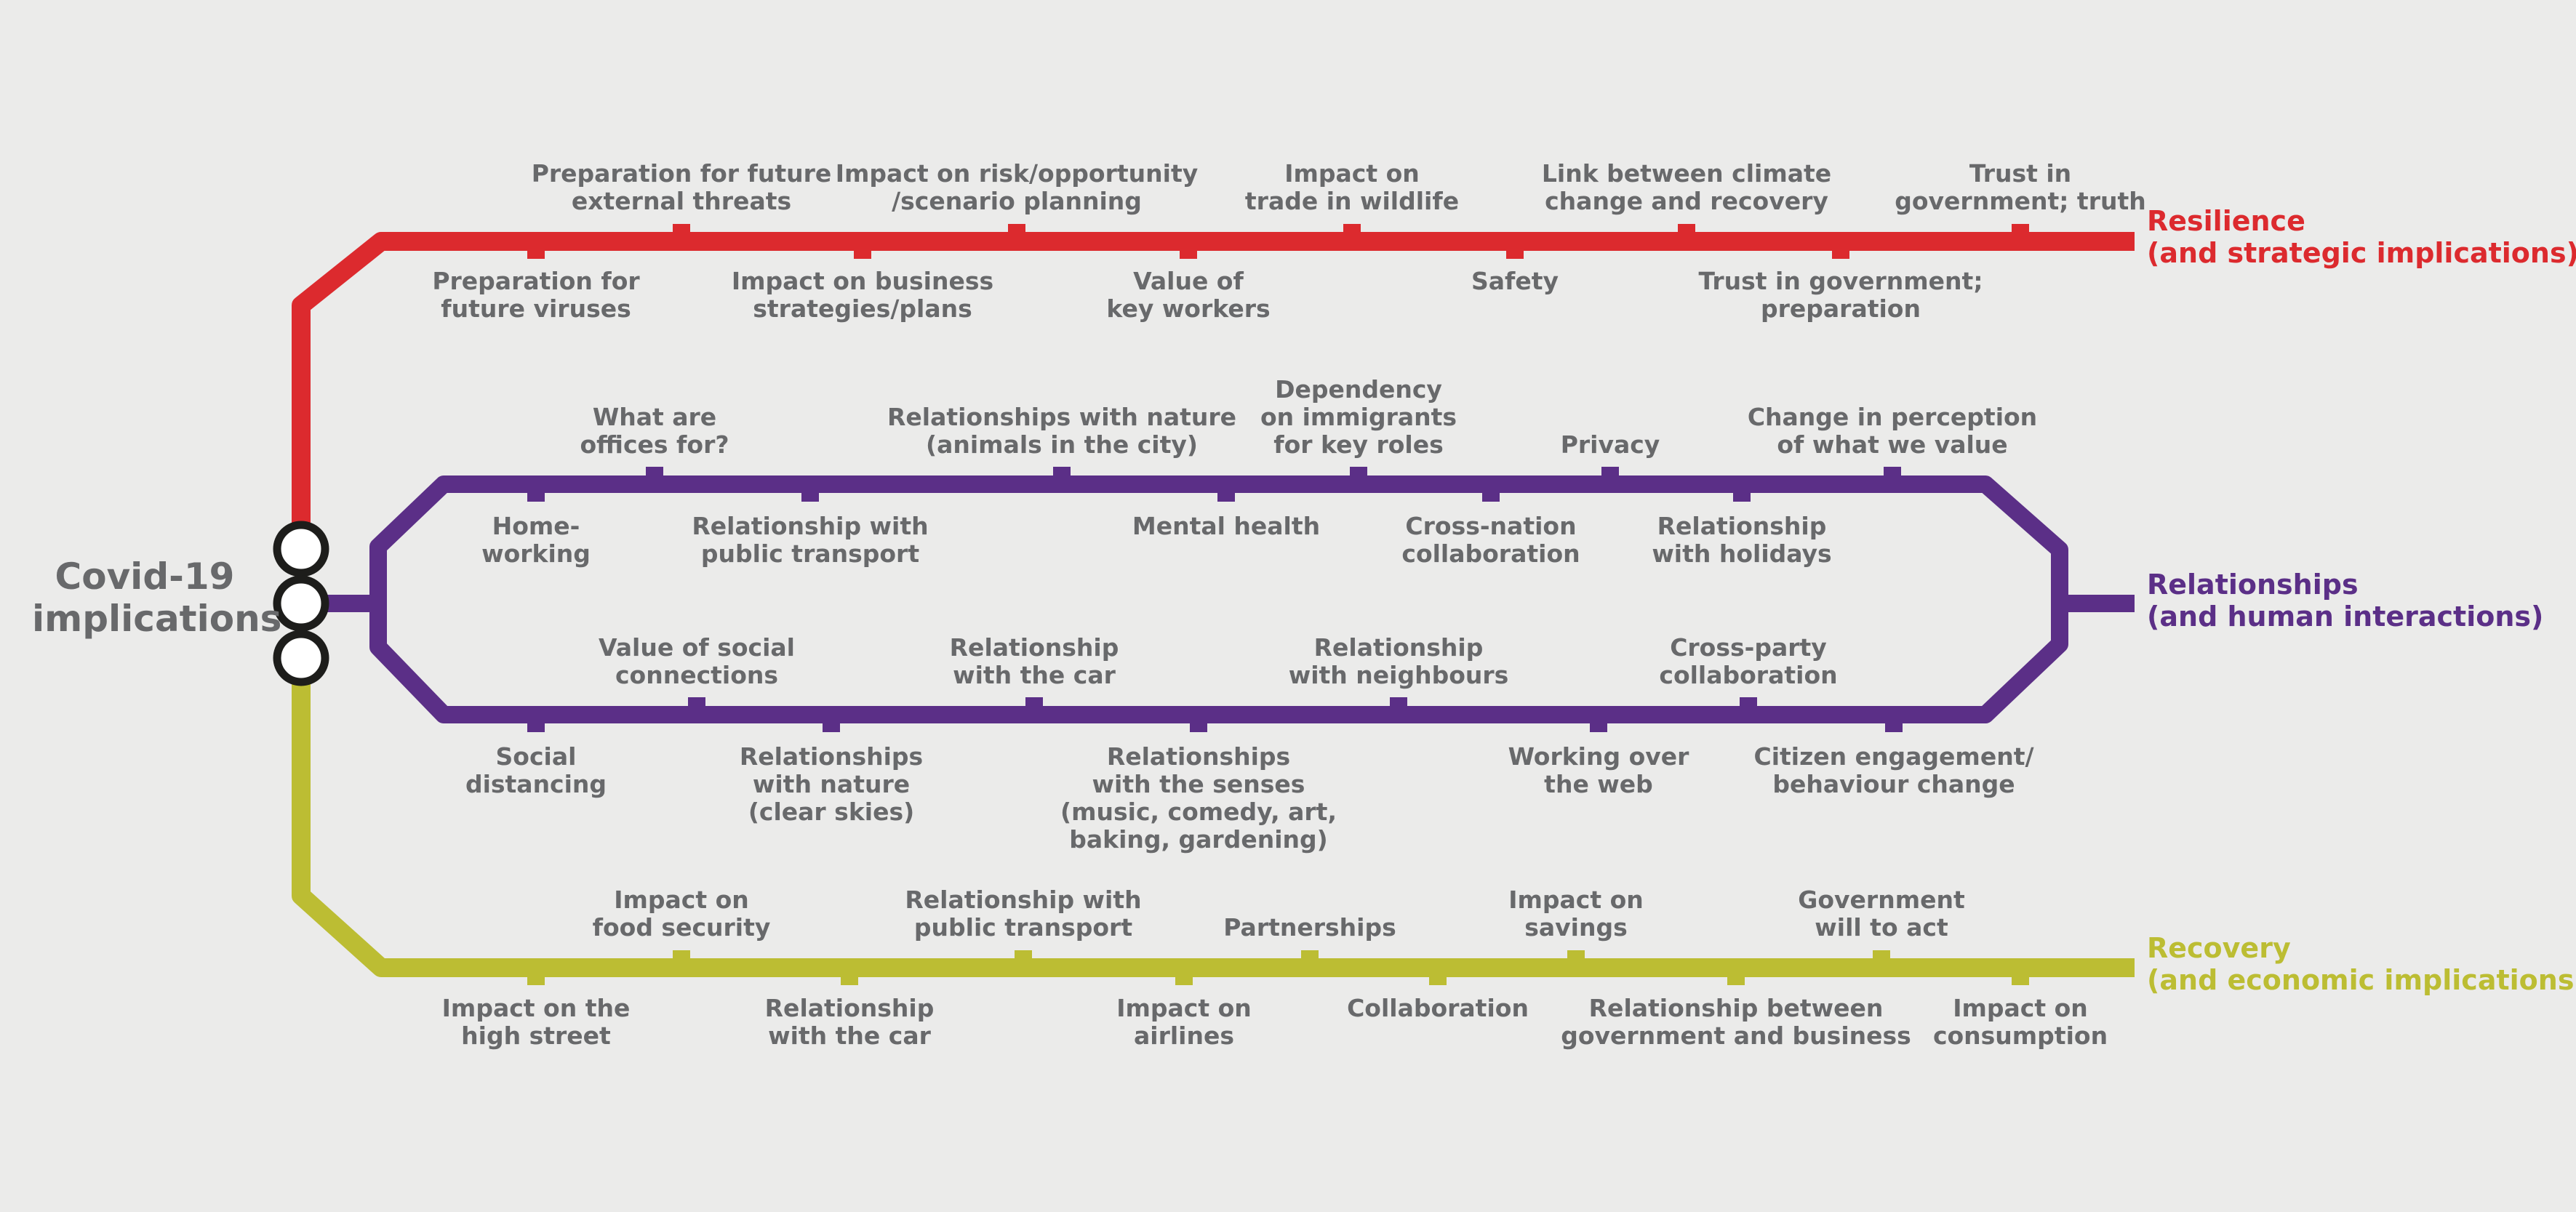 The width and height of the screenshot is (2576, 1212). Describe the element at coordinates (1598, 770) in the screenshot. I see `station-label: Working over the web` at that location.